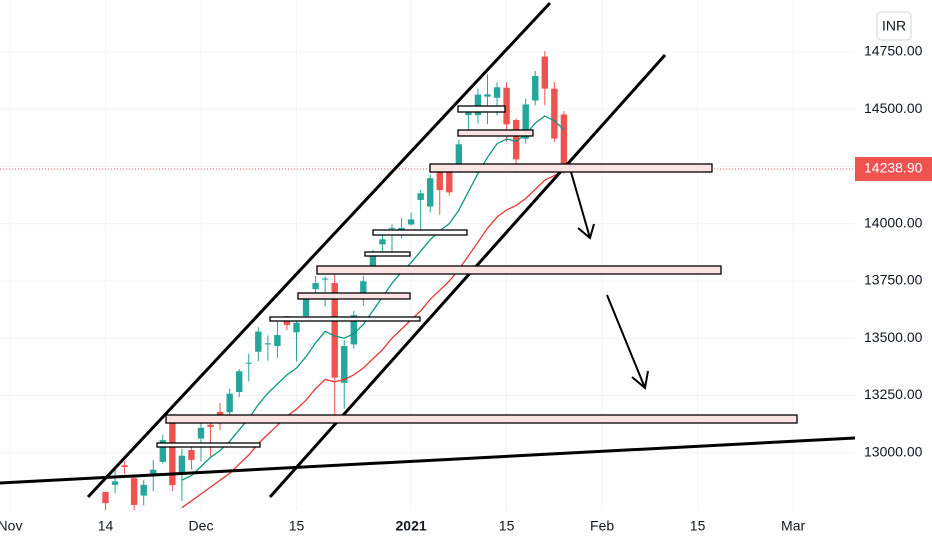 The height and width of the screenshot is (550, 932). I want to click on y-tick-label: 14500.00, so click(893, 108).